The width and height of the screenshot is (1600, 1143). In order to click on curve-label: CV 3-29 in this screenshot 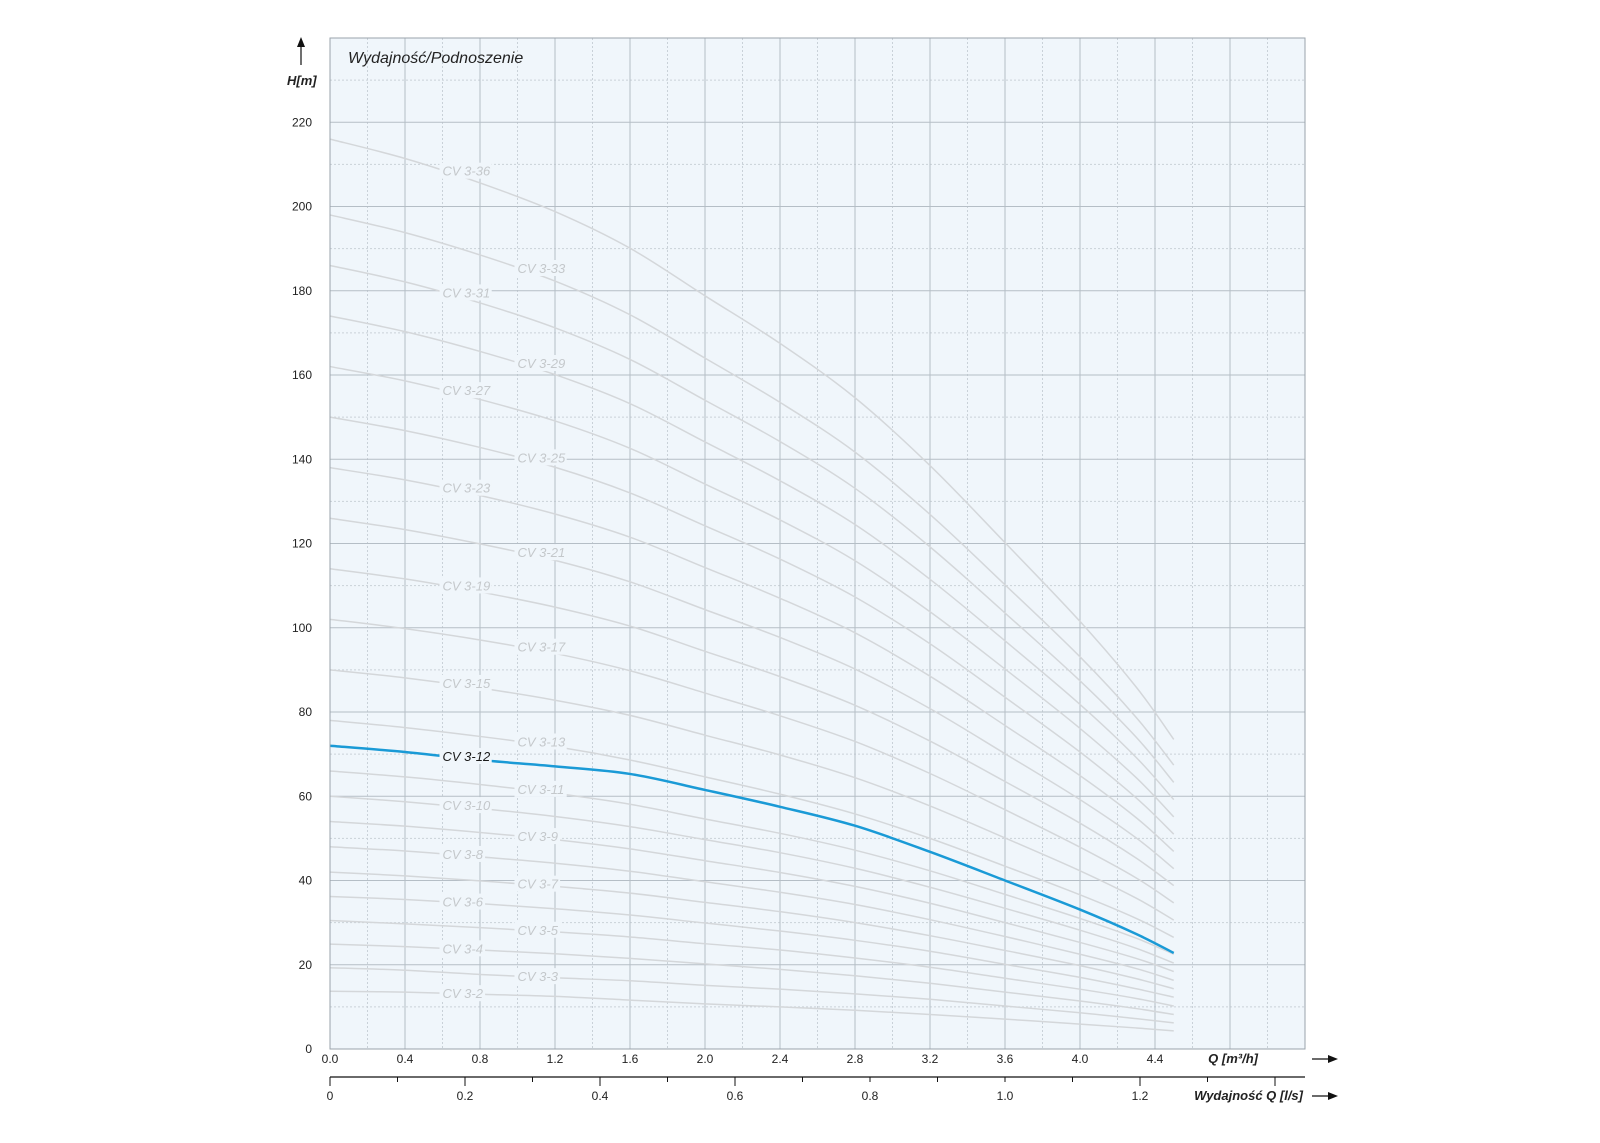, I will do `click(542, 363)`.